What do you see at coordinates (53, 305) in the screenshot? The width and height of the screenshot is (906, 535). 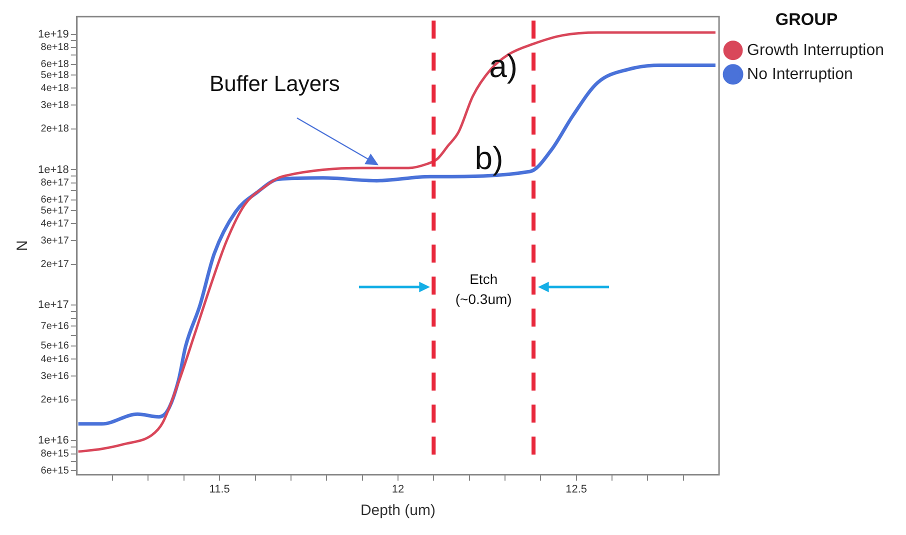 I see `y-tick-label: 1e+17` at bounding box center [53, 305].